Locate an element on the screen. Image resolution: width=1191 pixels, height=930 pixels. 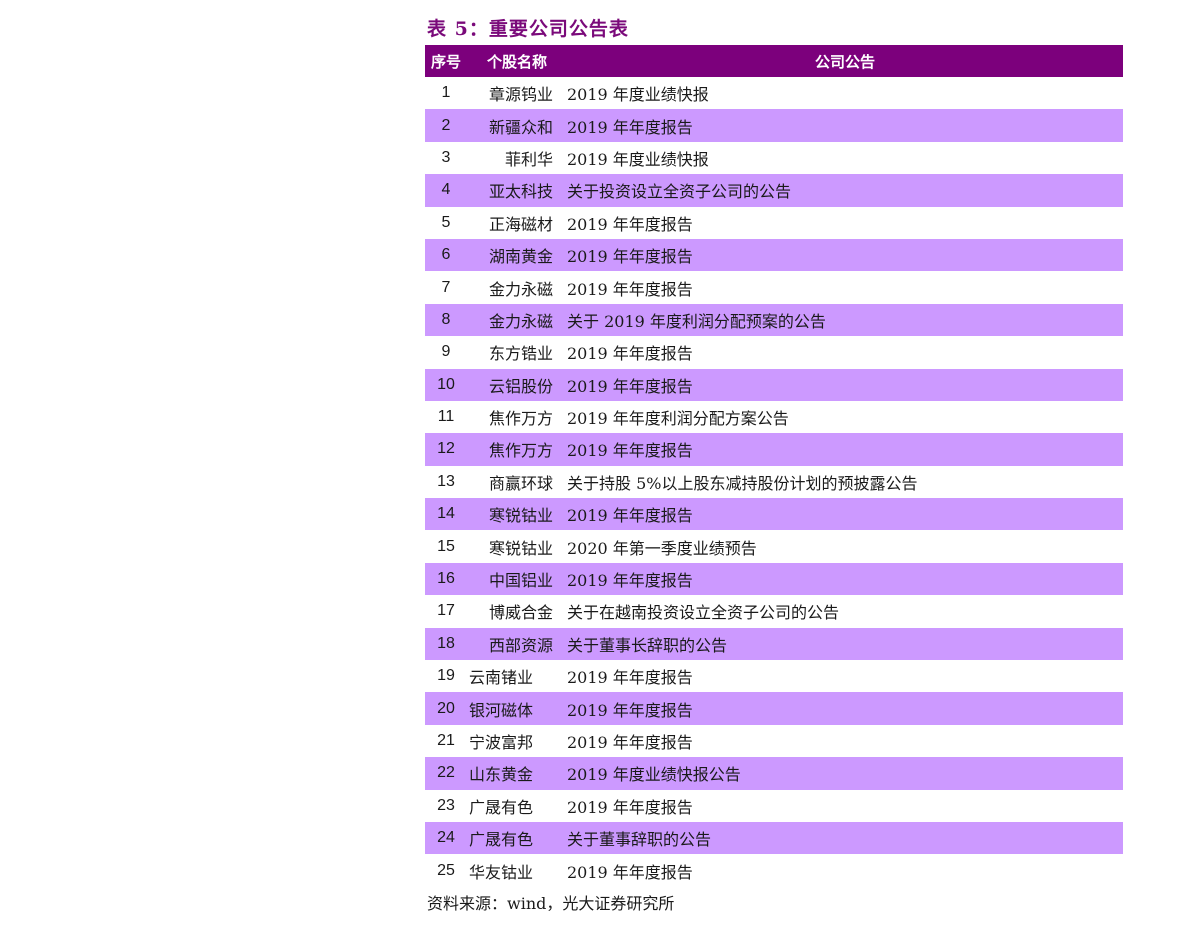
row-stock-name: 西部资源 is located at coordinates (517, 644).